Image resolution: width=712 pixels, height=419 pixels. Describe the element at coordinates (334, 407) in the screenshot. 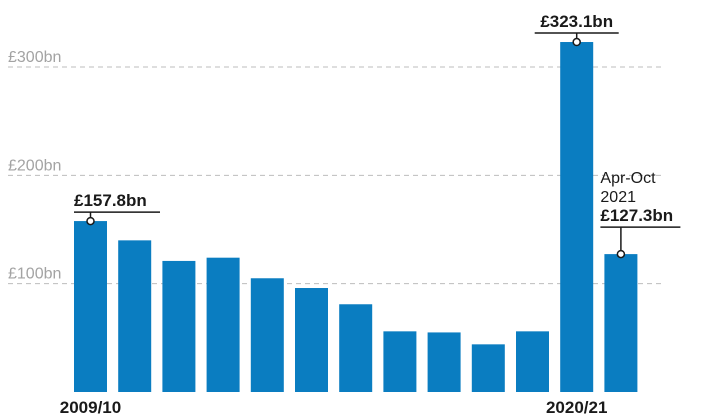

I see `x-axis-labels: 2009/10 2020/21` at that location.